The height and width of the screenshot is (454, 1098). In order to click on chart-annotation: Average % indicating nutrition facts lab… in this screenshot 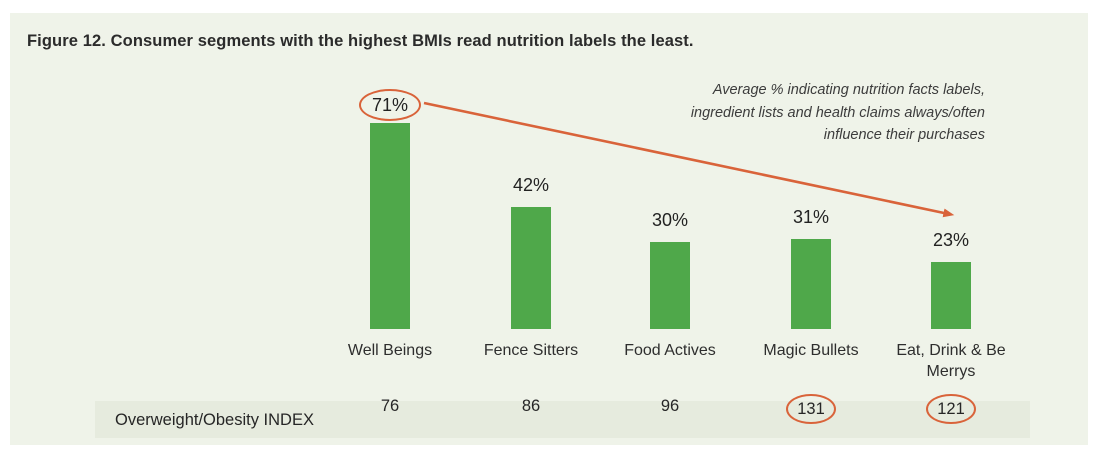, I will do `click(792, 113)`.